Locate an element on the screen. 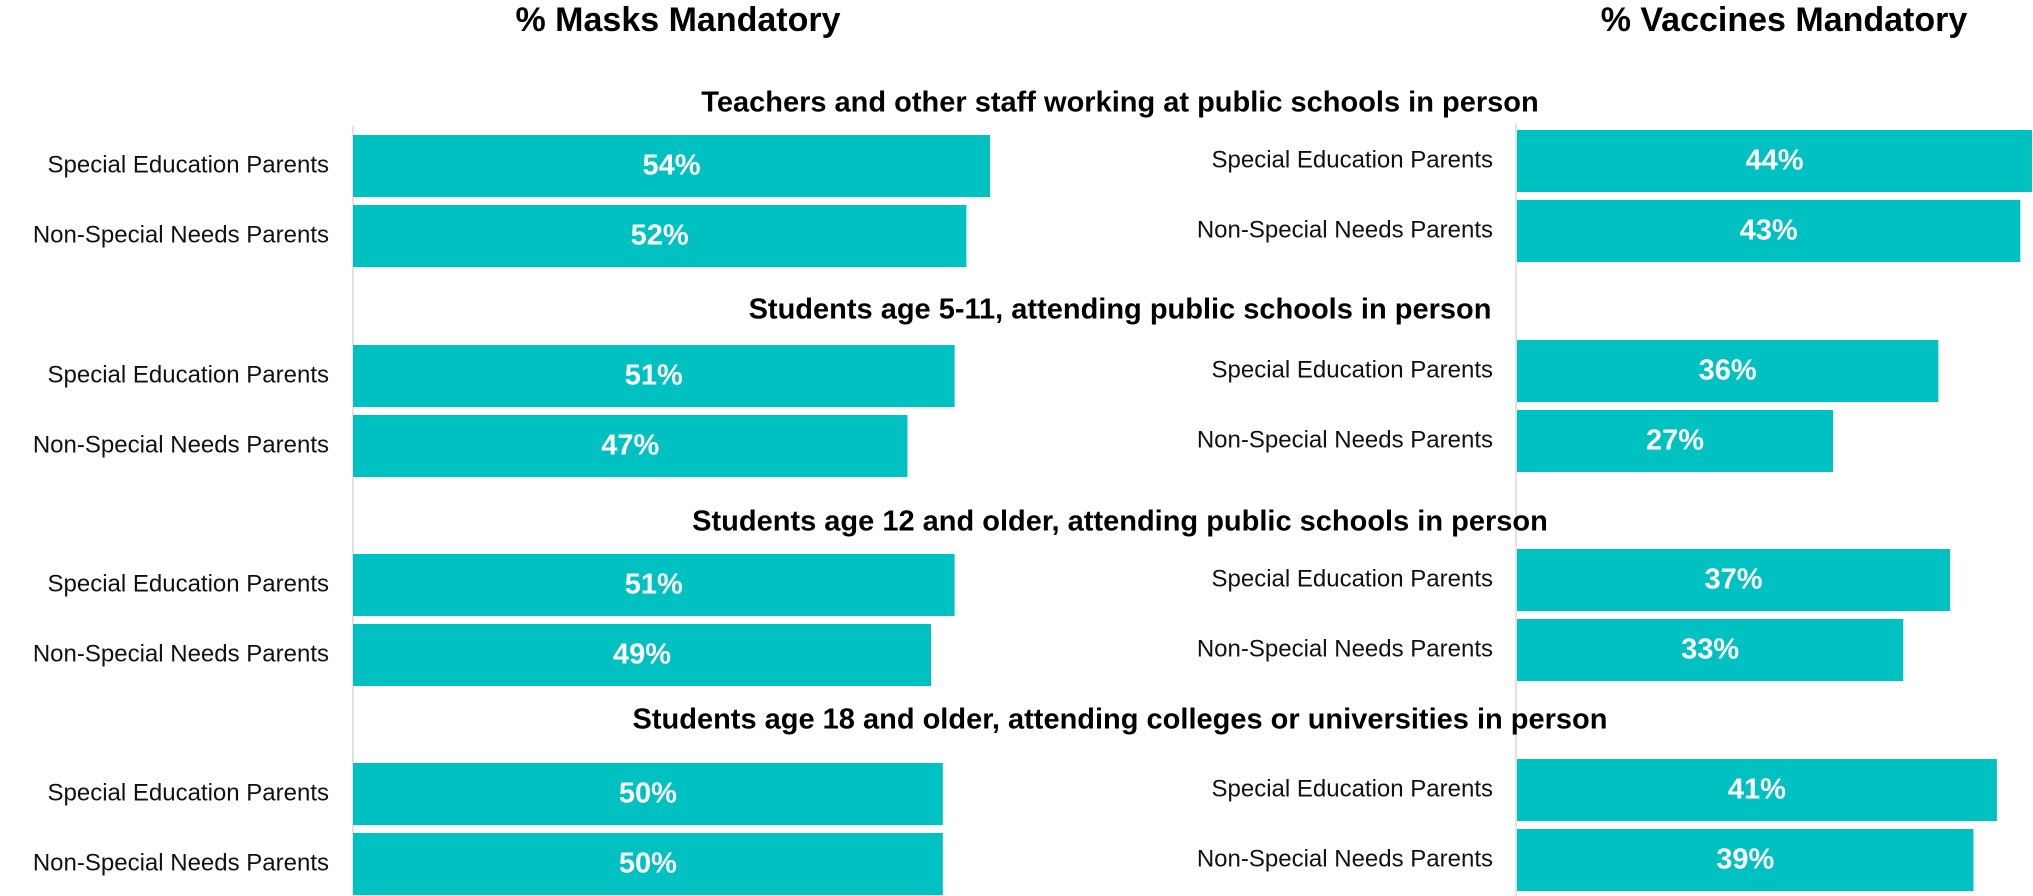  value-label: 36% is located at coordinates (1728, 371).